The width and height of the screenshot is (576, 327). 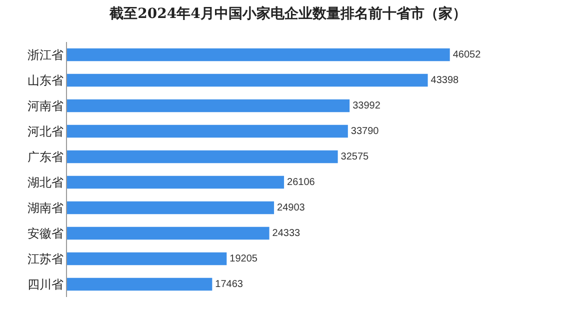 What do you see at coordinates (467, 54) in the screenshot?
I see `data-label: 46052` at bounding box center [467, 54].